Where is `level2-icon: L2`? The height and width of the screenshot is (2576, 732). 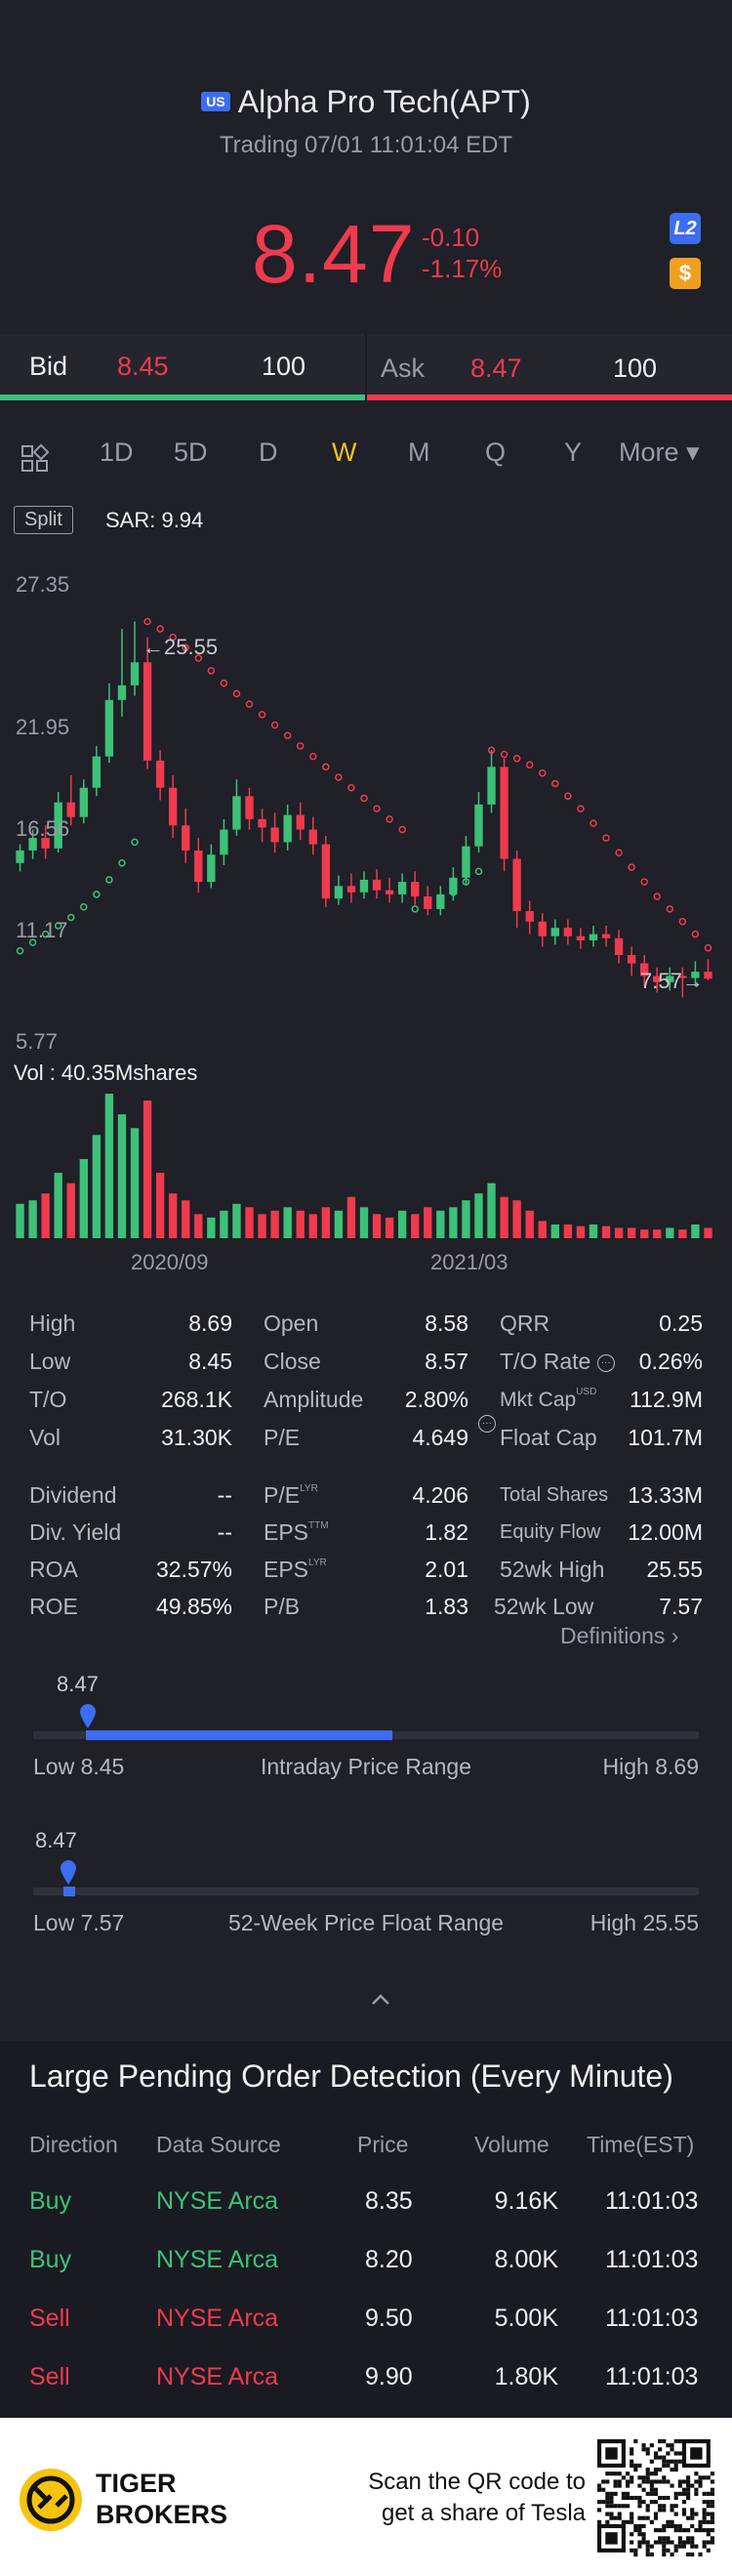
level2-icon: L2 is located at coordinates (685, 228).